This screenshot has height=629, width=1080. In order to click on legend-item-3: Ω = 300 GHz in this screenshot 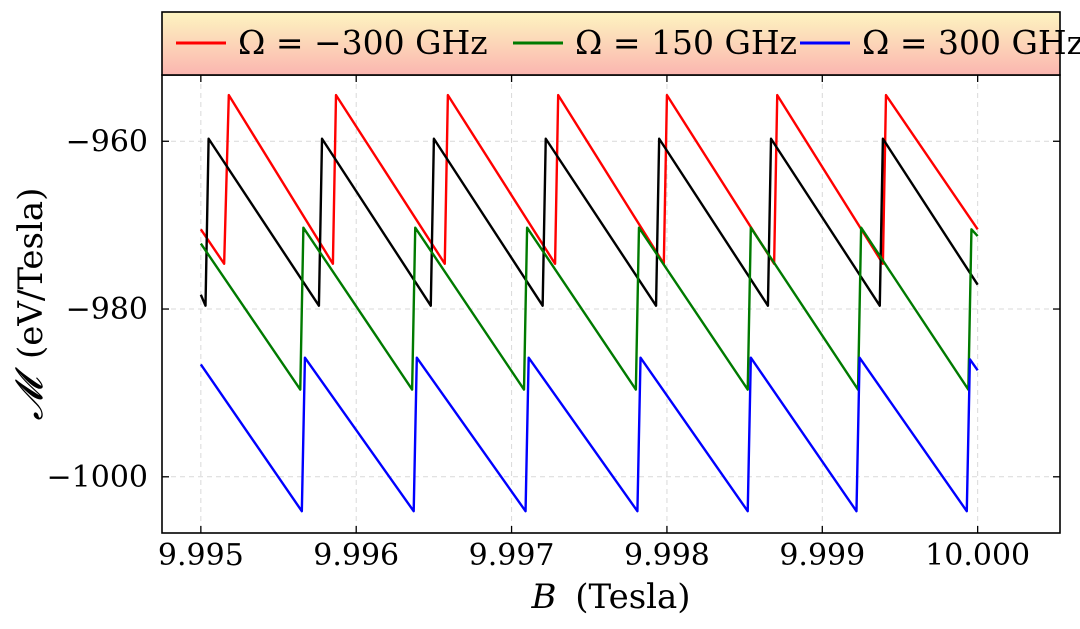, I will do `click(940, 42)`.